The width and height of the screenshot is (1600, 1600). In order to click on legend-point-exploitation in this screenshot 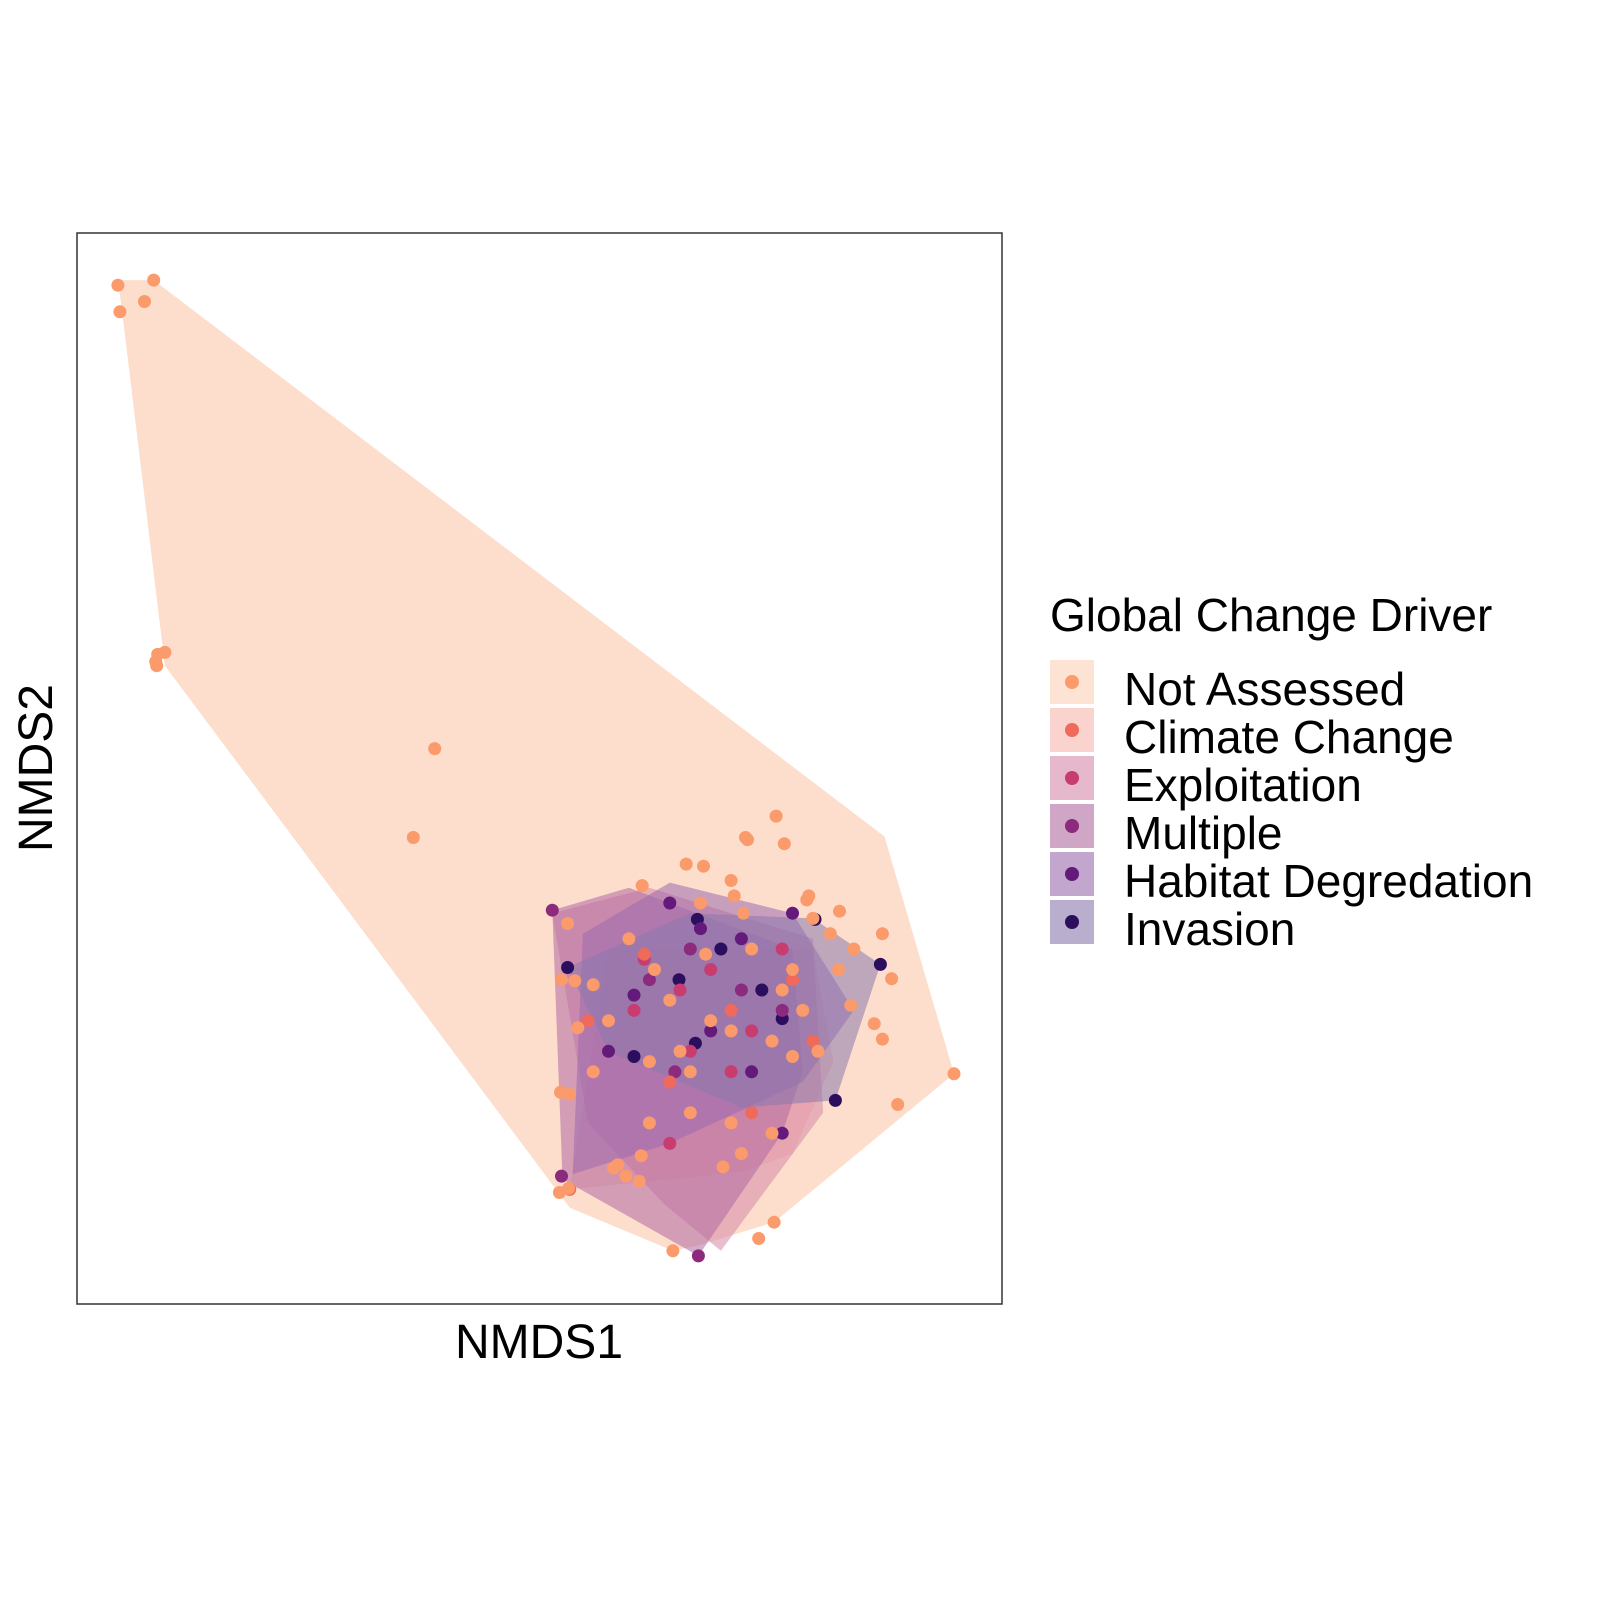, I will do `click(1072, 778)`.